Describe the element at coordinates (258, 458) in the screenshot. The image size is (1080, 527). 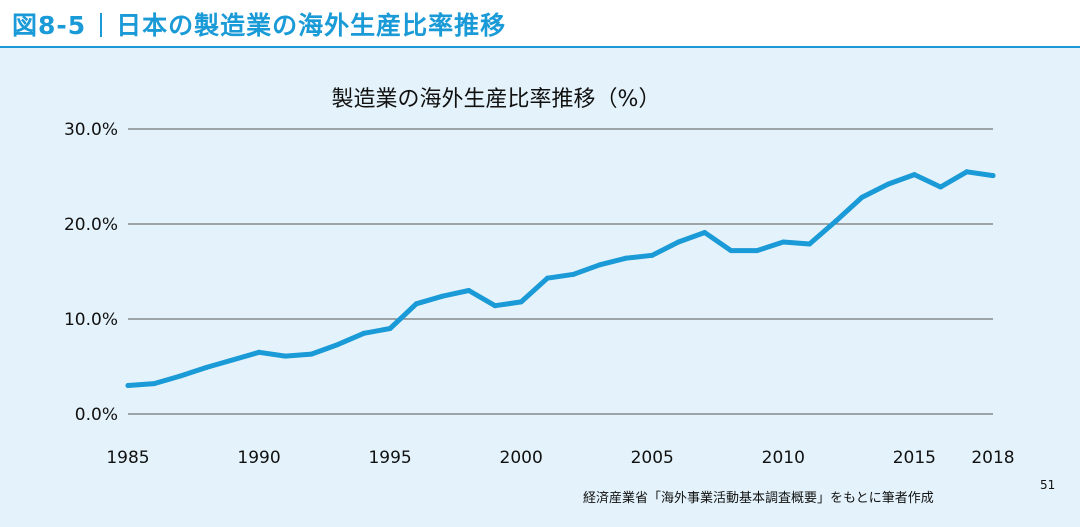
I see `x-tick-label: 1990` at that location.